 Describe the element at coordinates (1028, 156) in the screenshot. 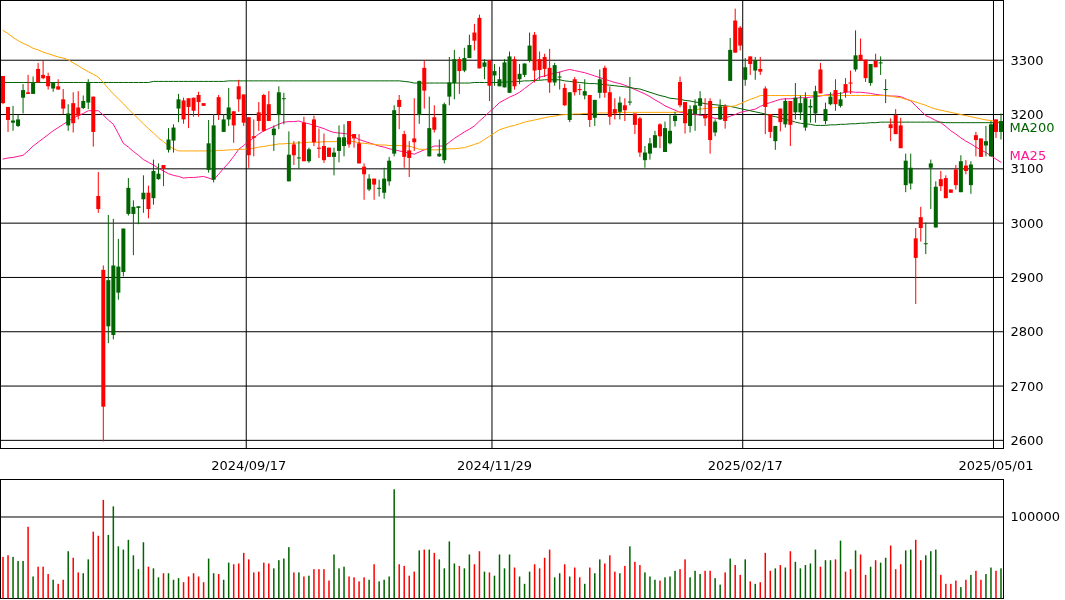

I see `series-label: MA25` at that location.